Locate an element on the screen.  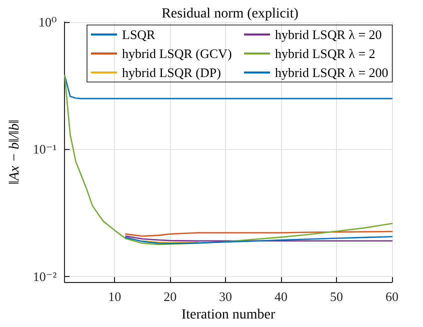
line-series is located at coordinates (259, 240).